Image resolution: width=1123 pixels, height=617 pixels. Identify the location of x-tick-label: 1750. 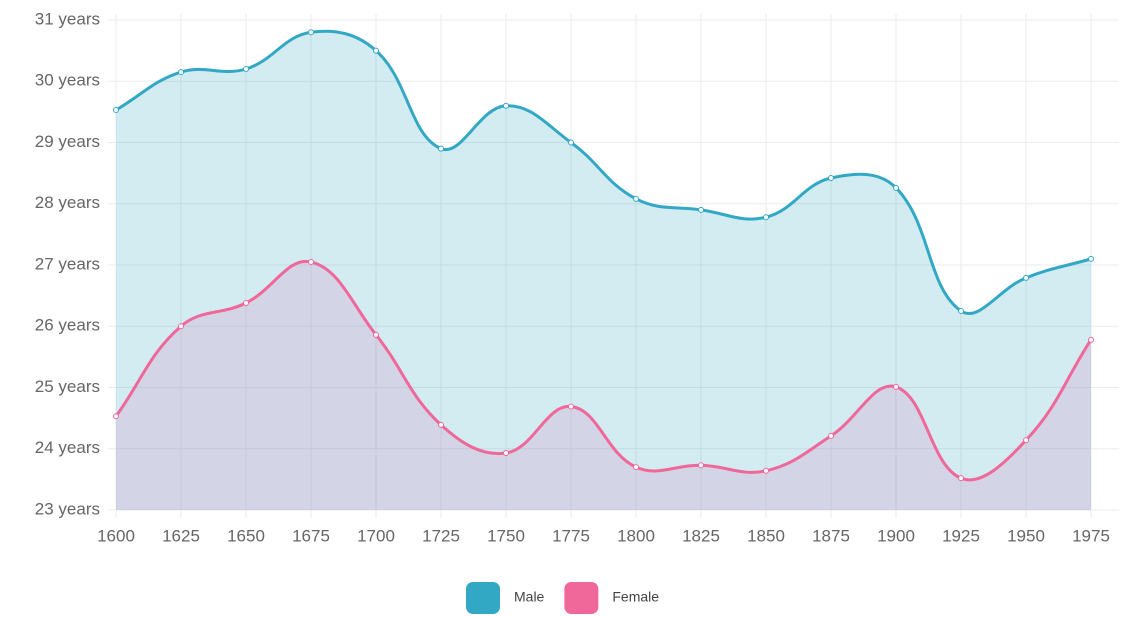
(506, 535).